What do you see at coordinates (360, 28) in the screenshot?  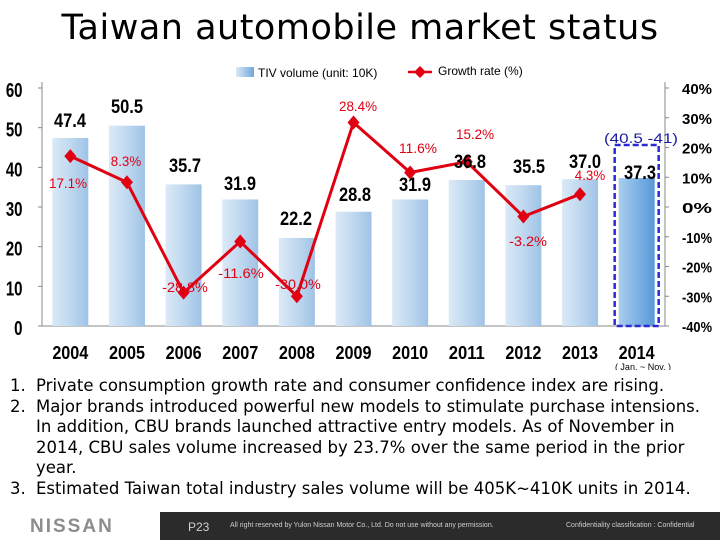 I see `page-title: Taiwan automobile market status` at bounding box center [360, 28].